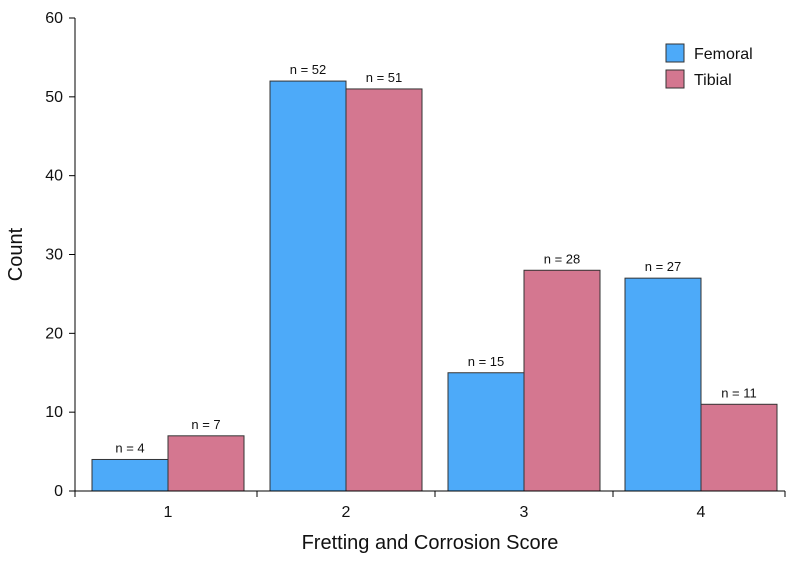  Describe the element at coordinates (346, 512) in the screenshot. I see `x-tick-label: 2` at that location.